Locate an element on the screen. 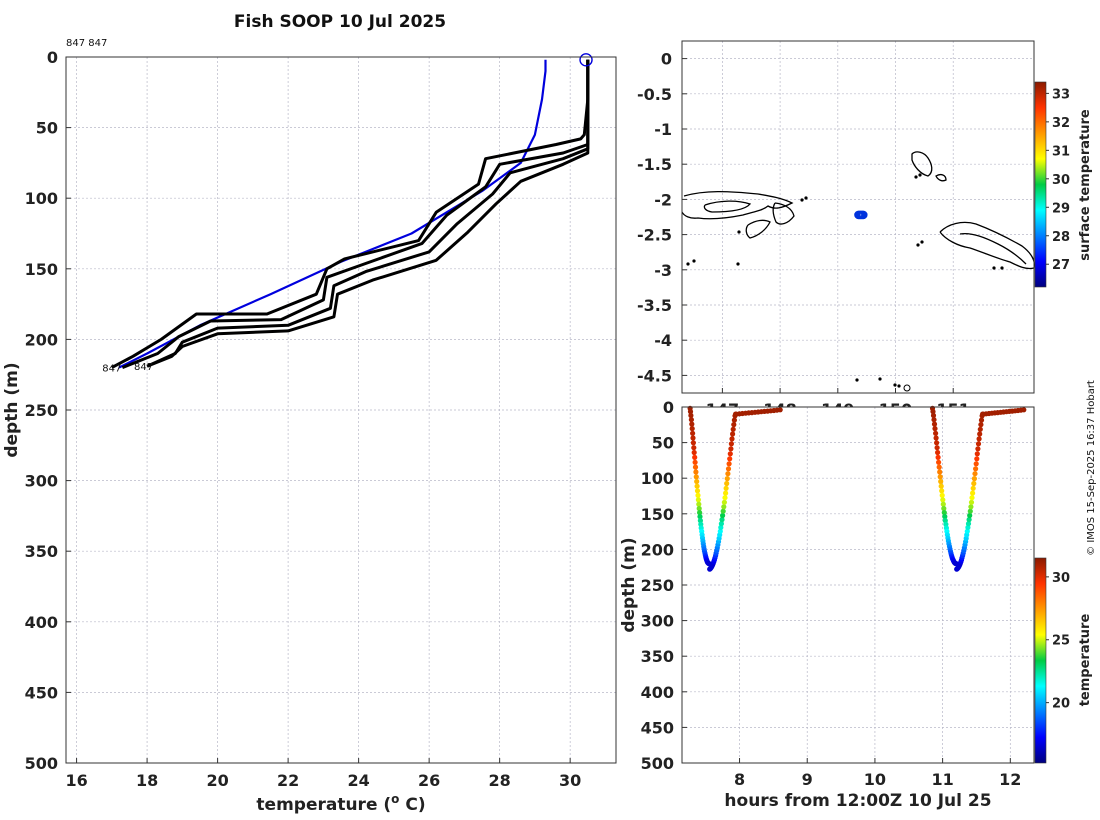  surface-colorbar-tick-label: 32 is located at coordinates (1061, 123).